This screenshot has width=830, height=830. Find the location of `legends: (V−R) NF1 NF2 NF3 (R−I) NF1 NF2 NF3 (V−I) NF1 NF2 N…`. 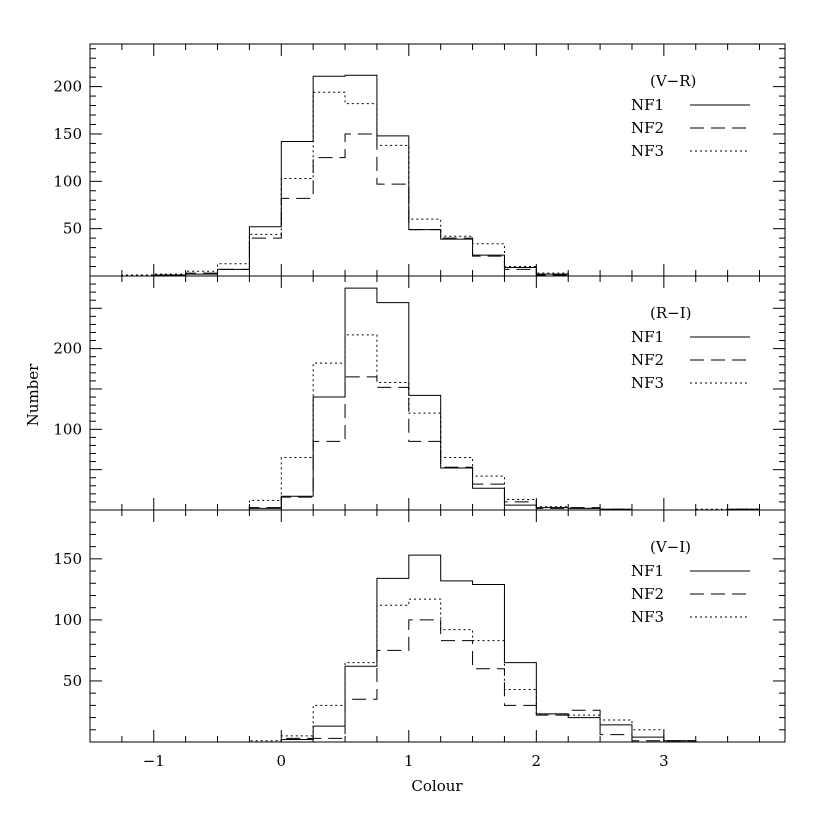

legends: (V−R) NF1 NF2 NF3 (R−I) NF1 NF2 NF3 (V−I) NF1 NF2 N… is located at coordinates (690, 349).